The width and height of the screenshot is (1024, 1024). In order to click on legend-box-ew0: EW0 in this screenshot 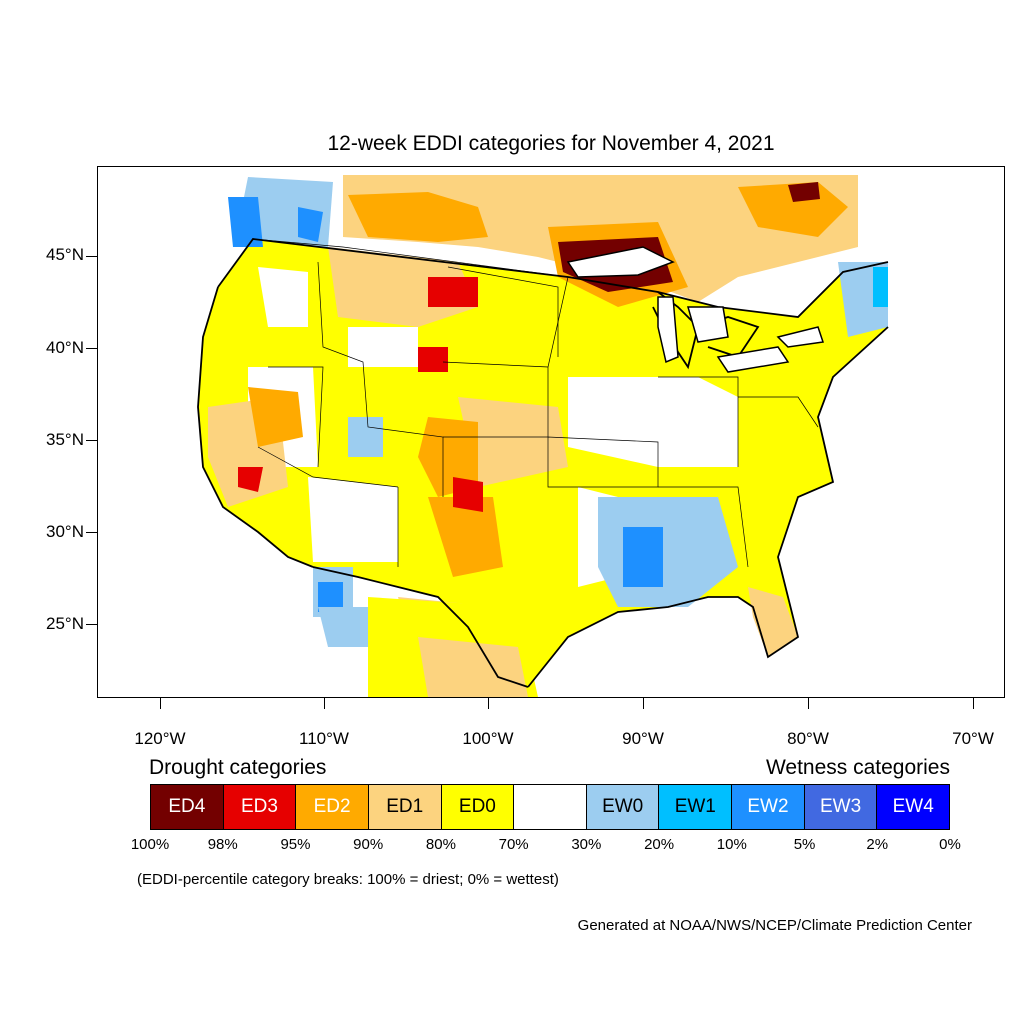, I will do `click(623, 807)`.